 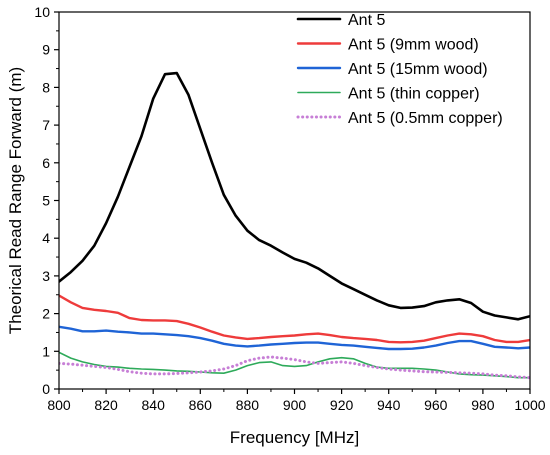 What do you see at coordinates (529, 405) in the screenshot?
I see `x-tick-label: 1000` at bounding box center [529, 405].